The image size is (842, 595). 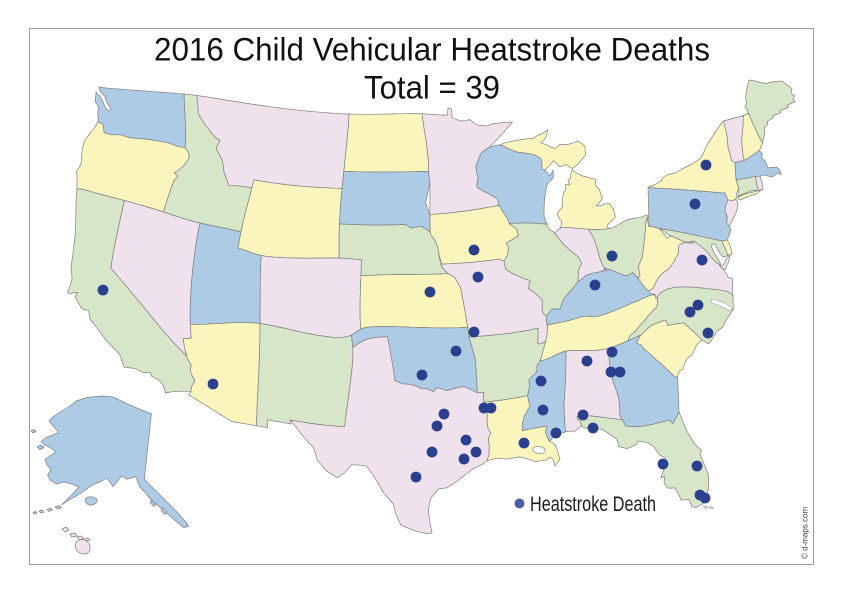 What do you see at coordinates (432, 88) in the screenshot?
I see `svg-text: Total = 39` at bounding box center [432, 88].